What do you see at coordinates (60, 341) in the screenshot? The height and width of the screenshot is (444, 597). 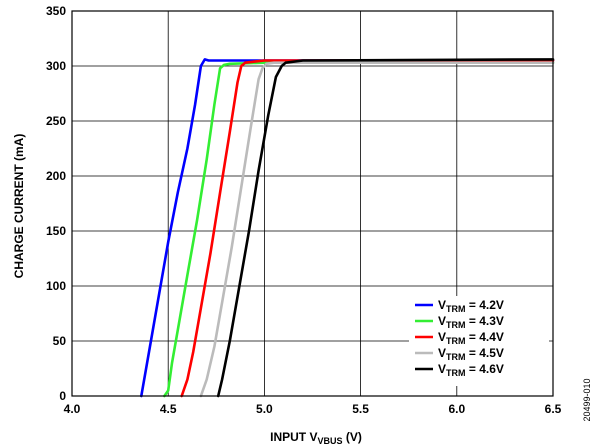 I see `y-tick-label: 50` at bounding box center [60, 341].